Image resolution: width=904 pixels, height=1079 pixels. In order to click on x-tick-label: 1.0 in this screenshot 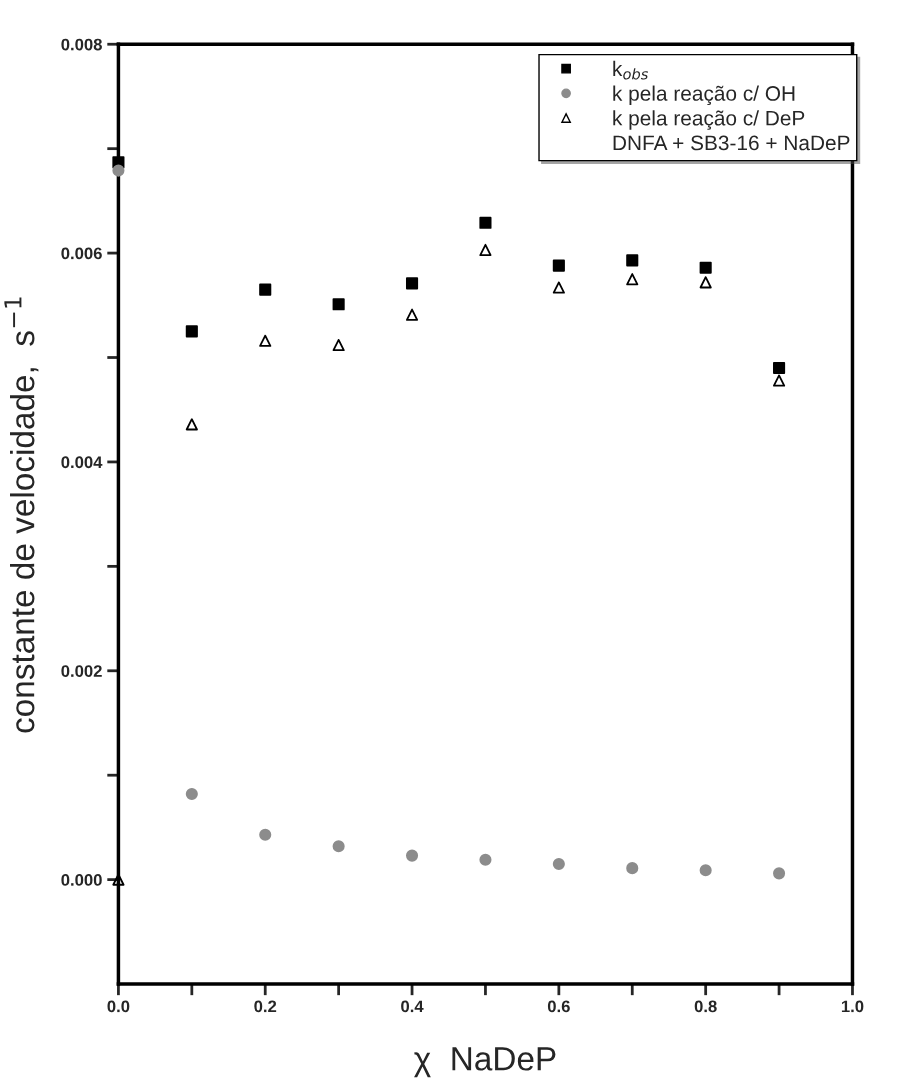, I will do `click(852, 1006)`.